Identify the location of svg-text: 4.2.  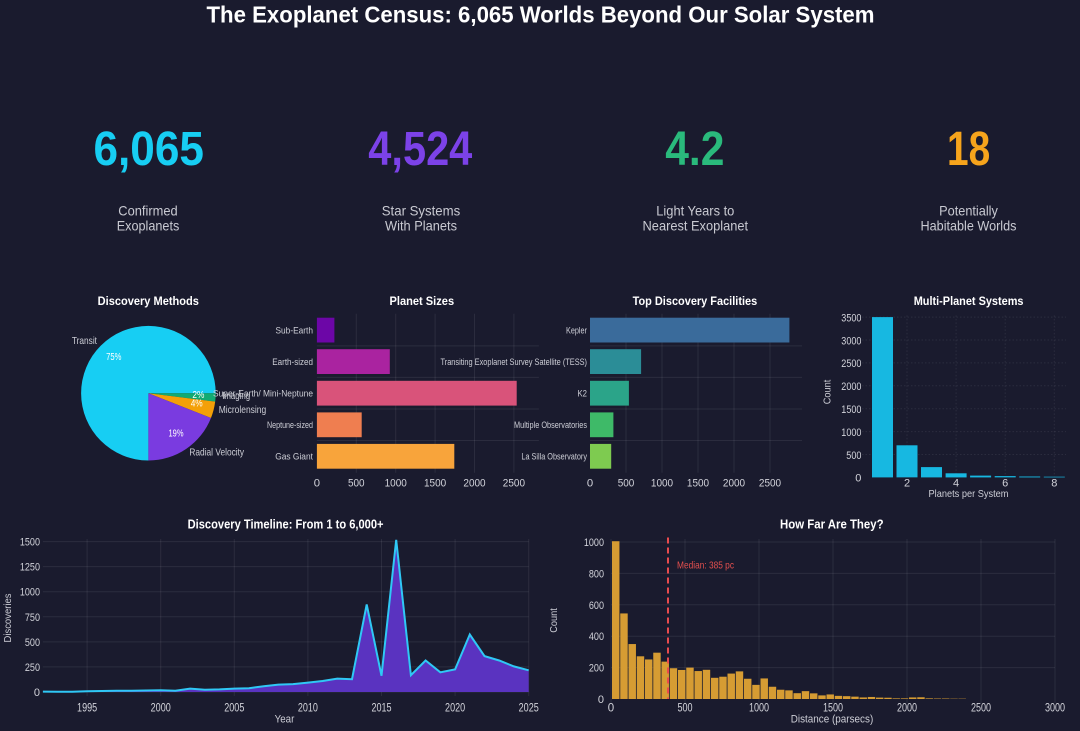
(694, 149).